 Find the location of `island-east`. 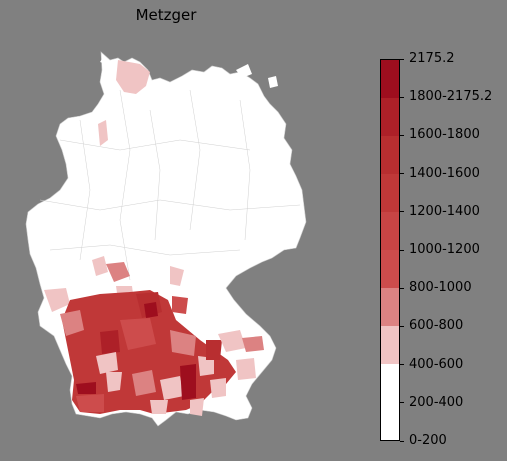

island-east is located at coordinates (244, 71).